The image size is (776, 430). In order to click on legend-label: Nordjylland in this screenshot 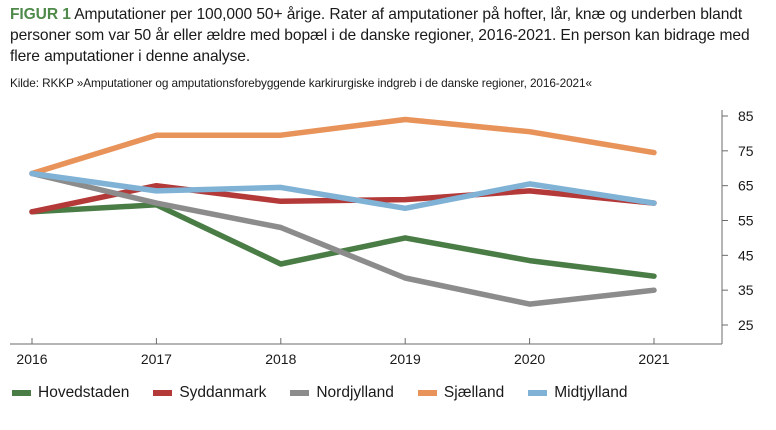, I will do `click(355, 392)`.